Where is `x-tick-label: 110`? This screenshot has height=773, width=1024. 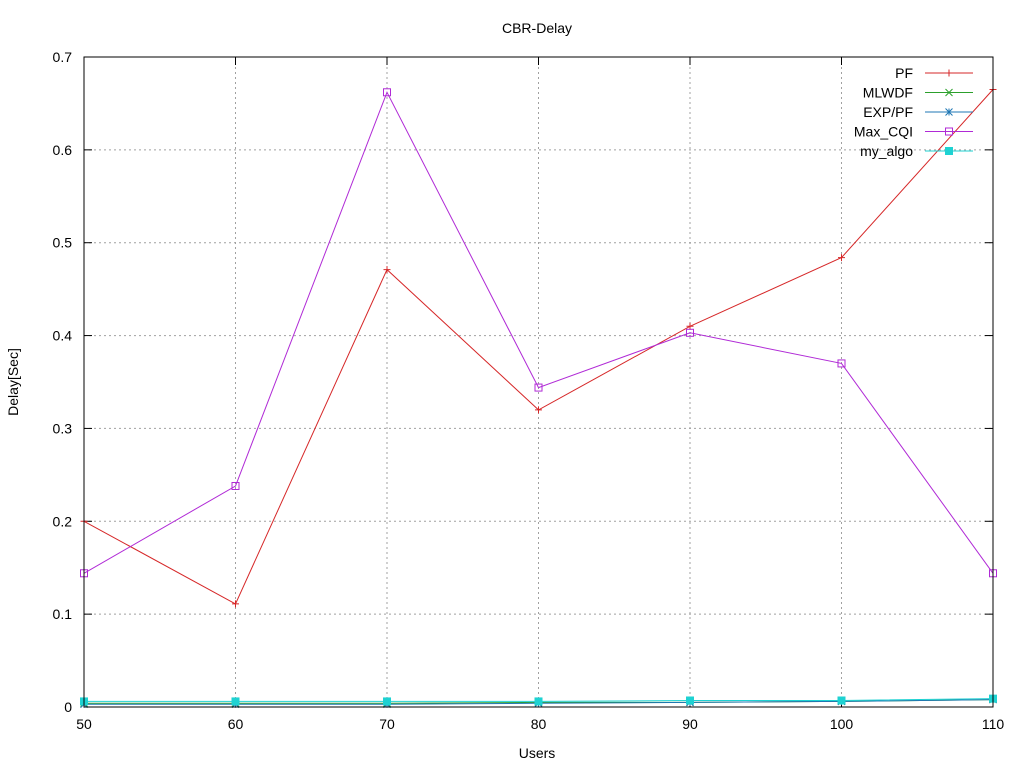 x-tick-label: 110 is located at coordinates (993, 724).